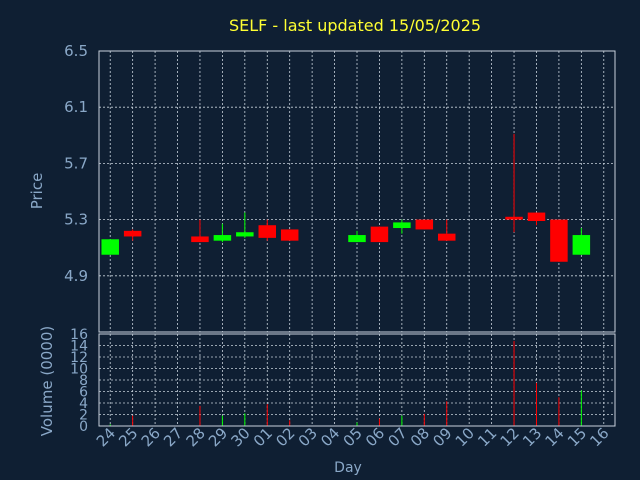  I want to click on price-tick-labels: 6.5 6.1 5.7 5.3 4.9, so click(76, 163).